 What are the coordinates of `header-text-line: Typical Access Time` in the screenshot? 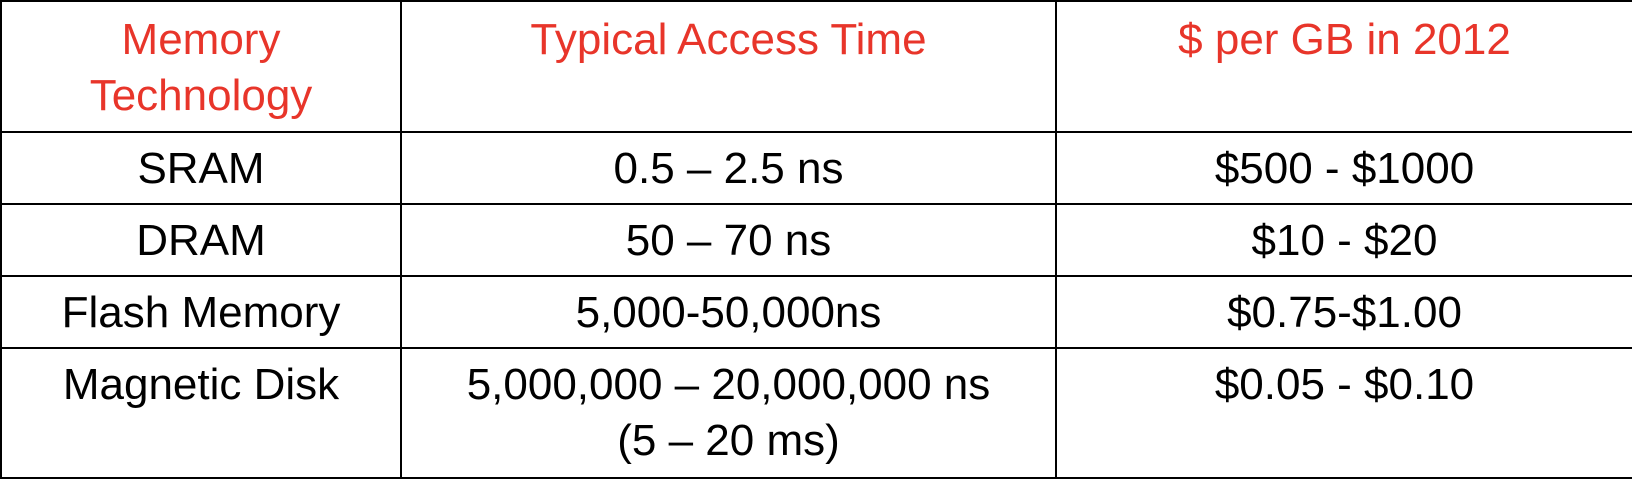 It's located at (728, 39).